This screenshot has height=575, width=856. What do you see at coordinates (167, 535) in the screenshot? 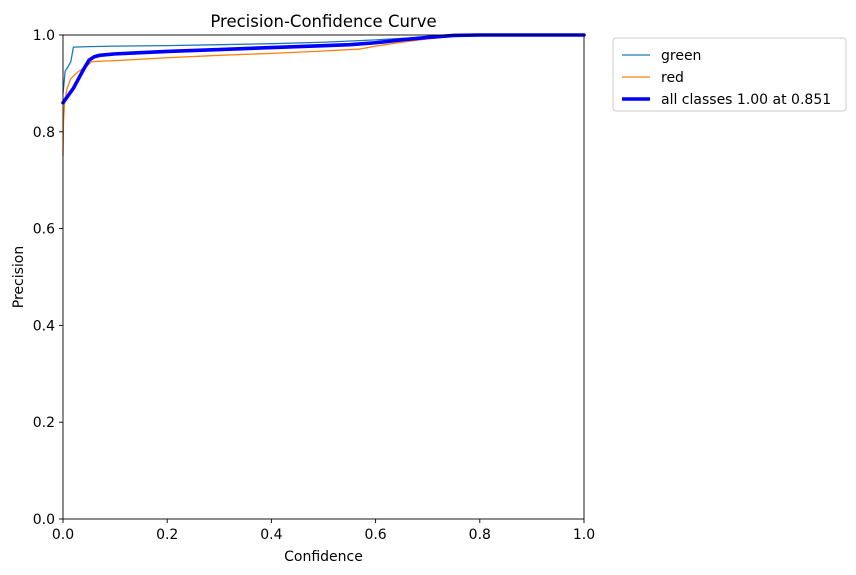
I see `x-tick-label: 0.2` at bounding box center [167, 535].